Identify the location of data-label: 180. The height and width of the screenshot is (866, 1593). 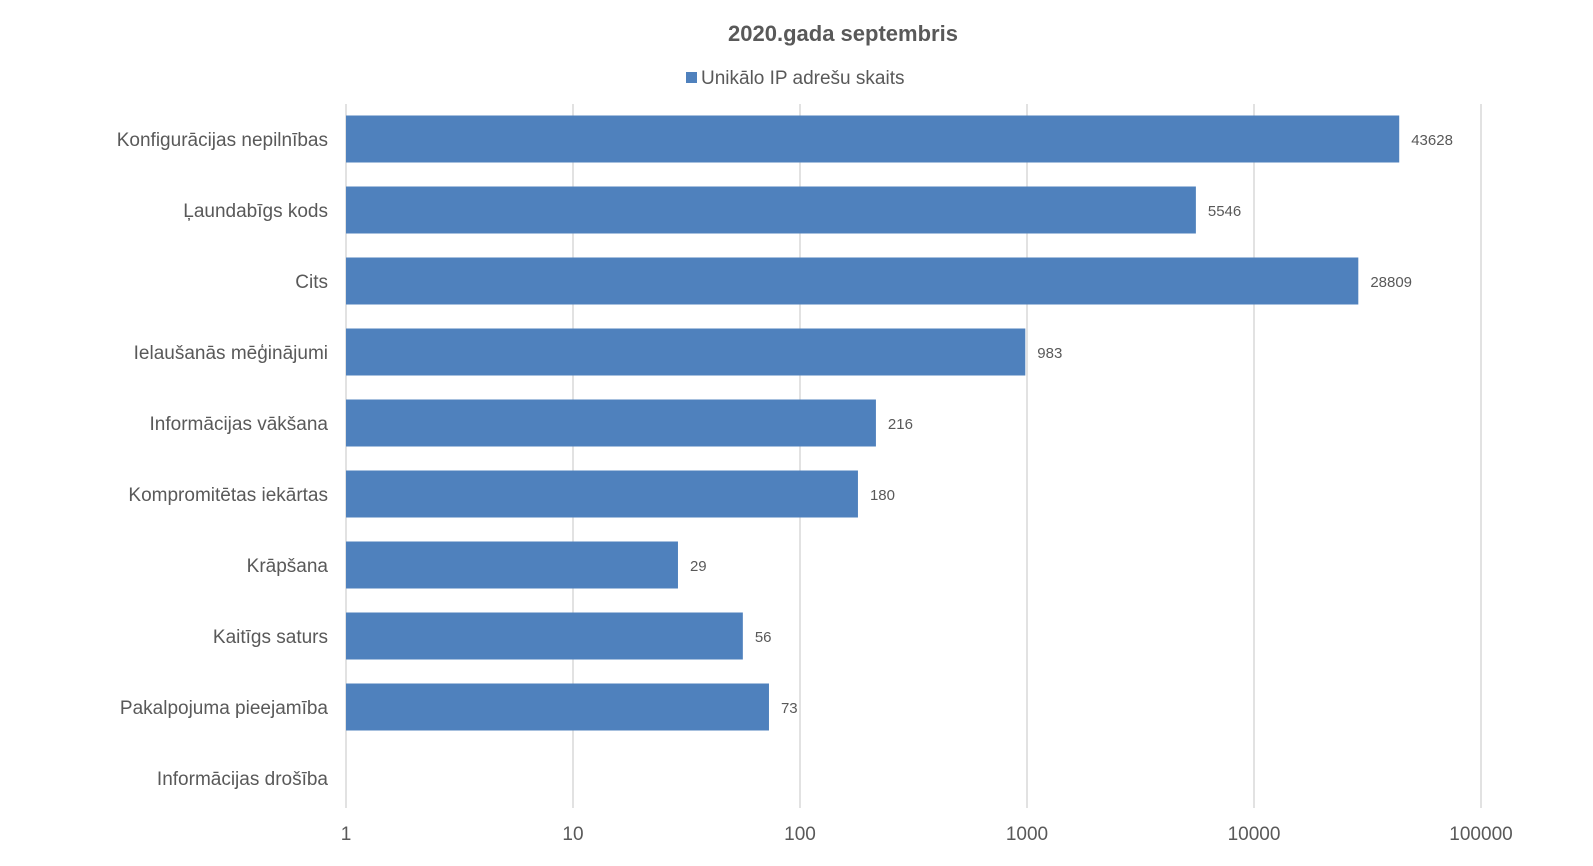
(882, 495).